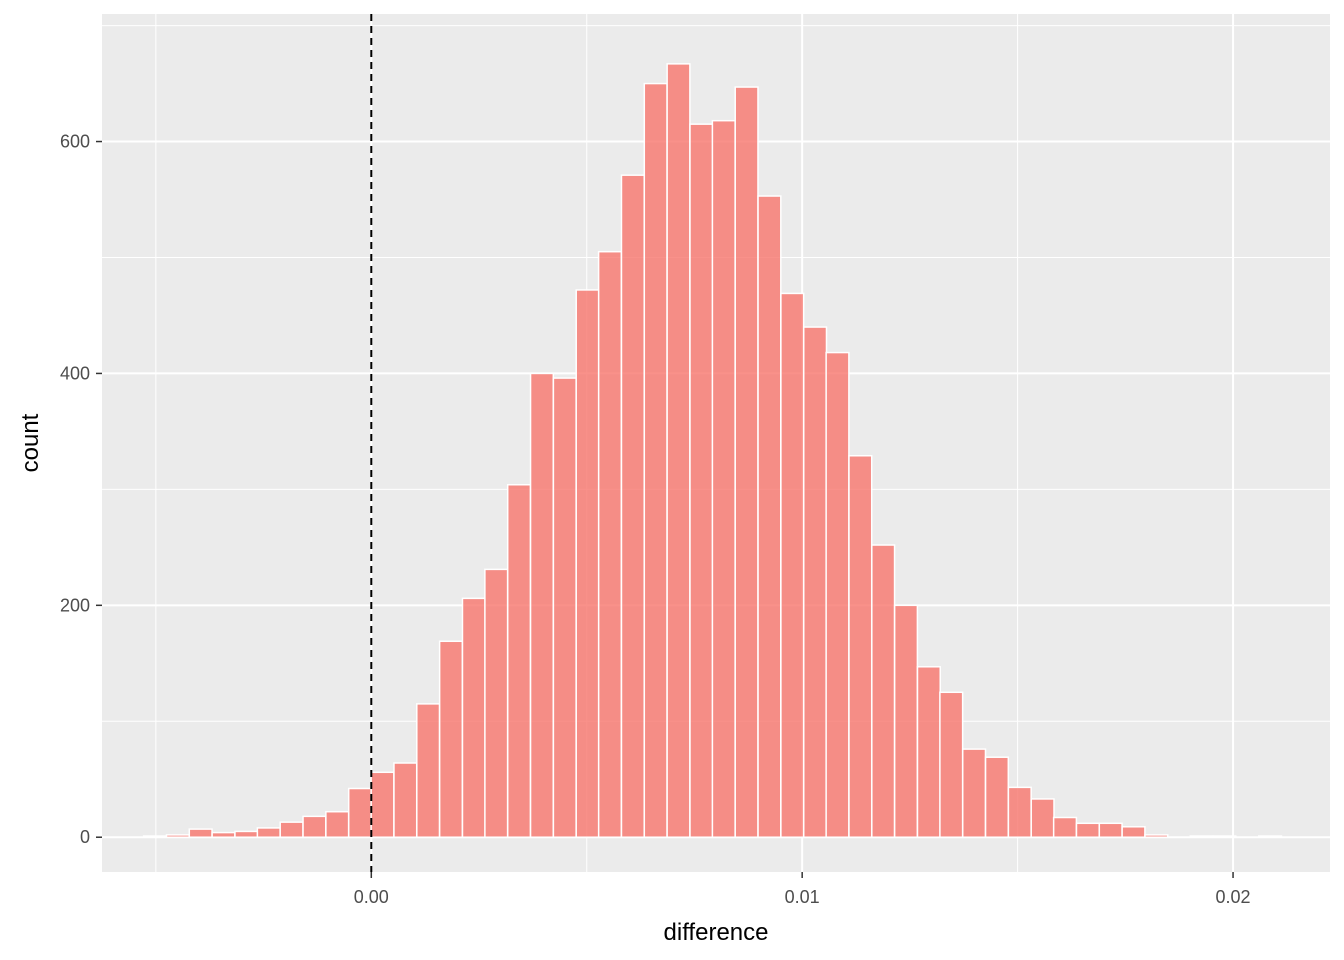 The image size is (1344, 960). I want to click on x-axis-title: difference, so click(716, 932).